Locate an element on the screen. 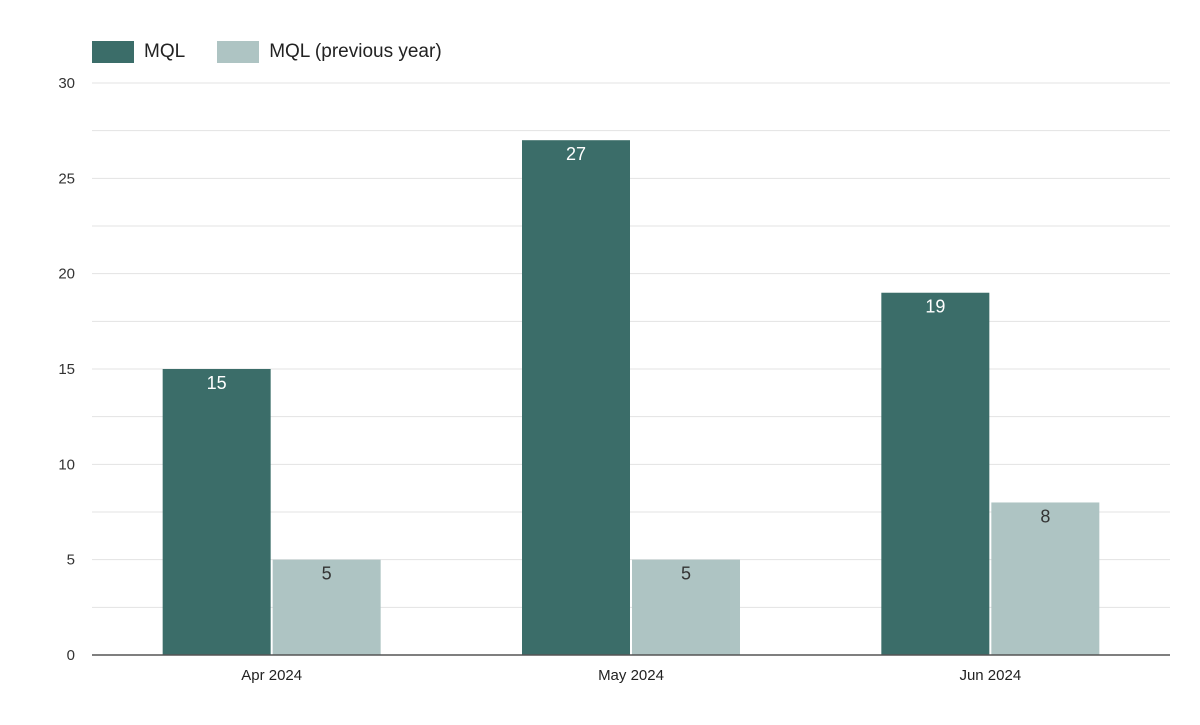  x-tick-label: Apr 2024 is located at coordinates (271, 675).